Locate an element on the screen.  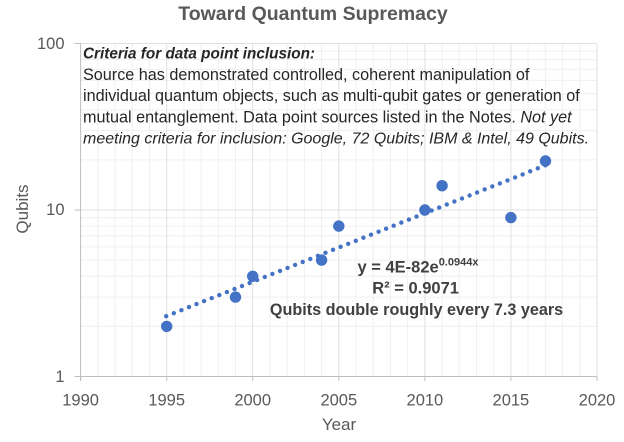
svg-text: R² = 0.9071 is located at coordinates (415, 289).